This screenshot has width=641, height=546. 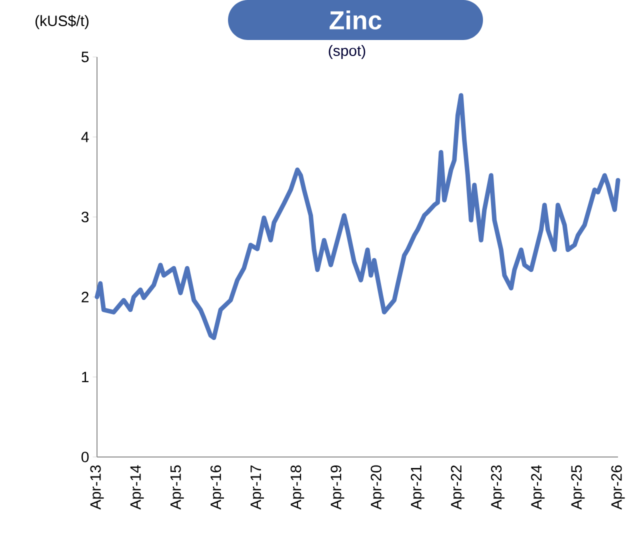 What do you see at coordinates (217, 487) in the screenshot?
I see `x-tick-label: Apr-16` at bounding box center [217, 487].